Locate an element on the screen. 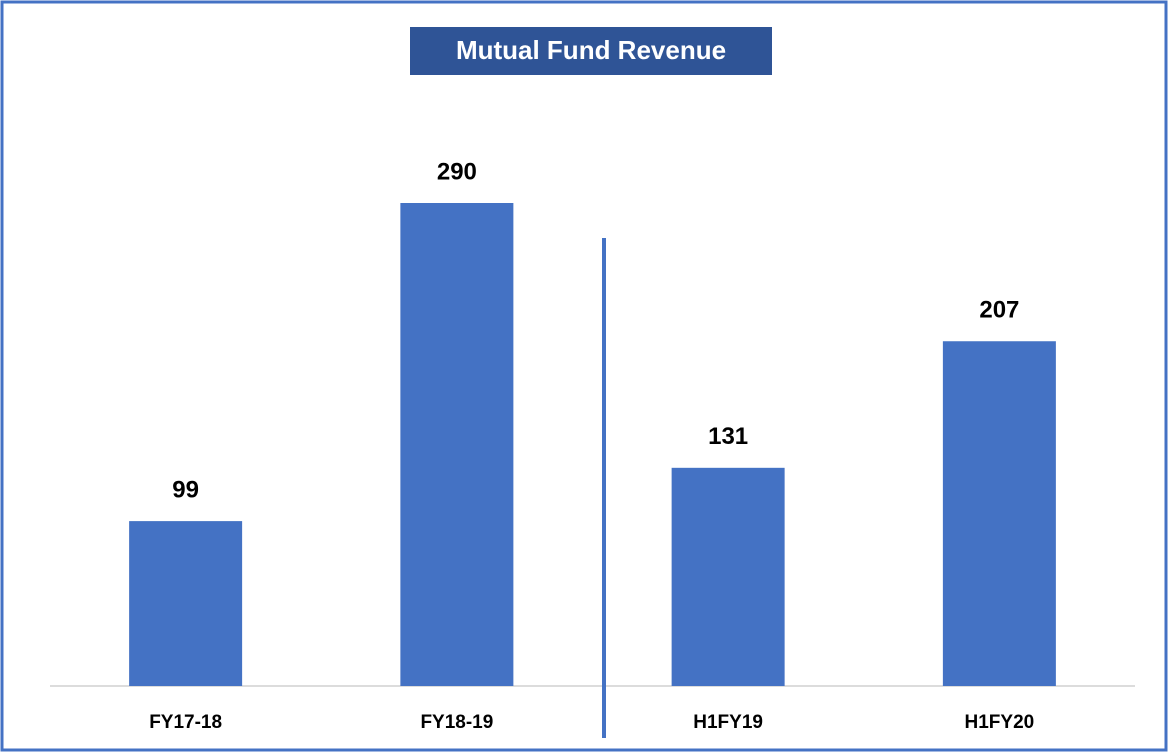 This screenshot has width=1170, height=754. x-tick-label: H1FY20 is located at coordinates (1000, 722).